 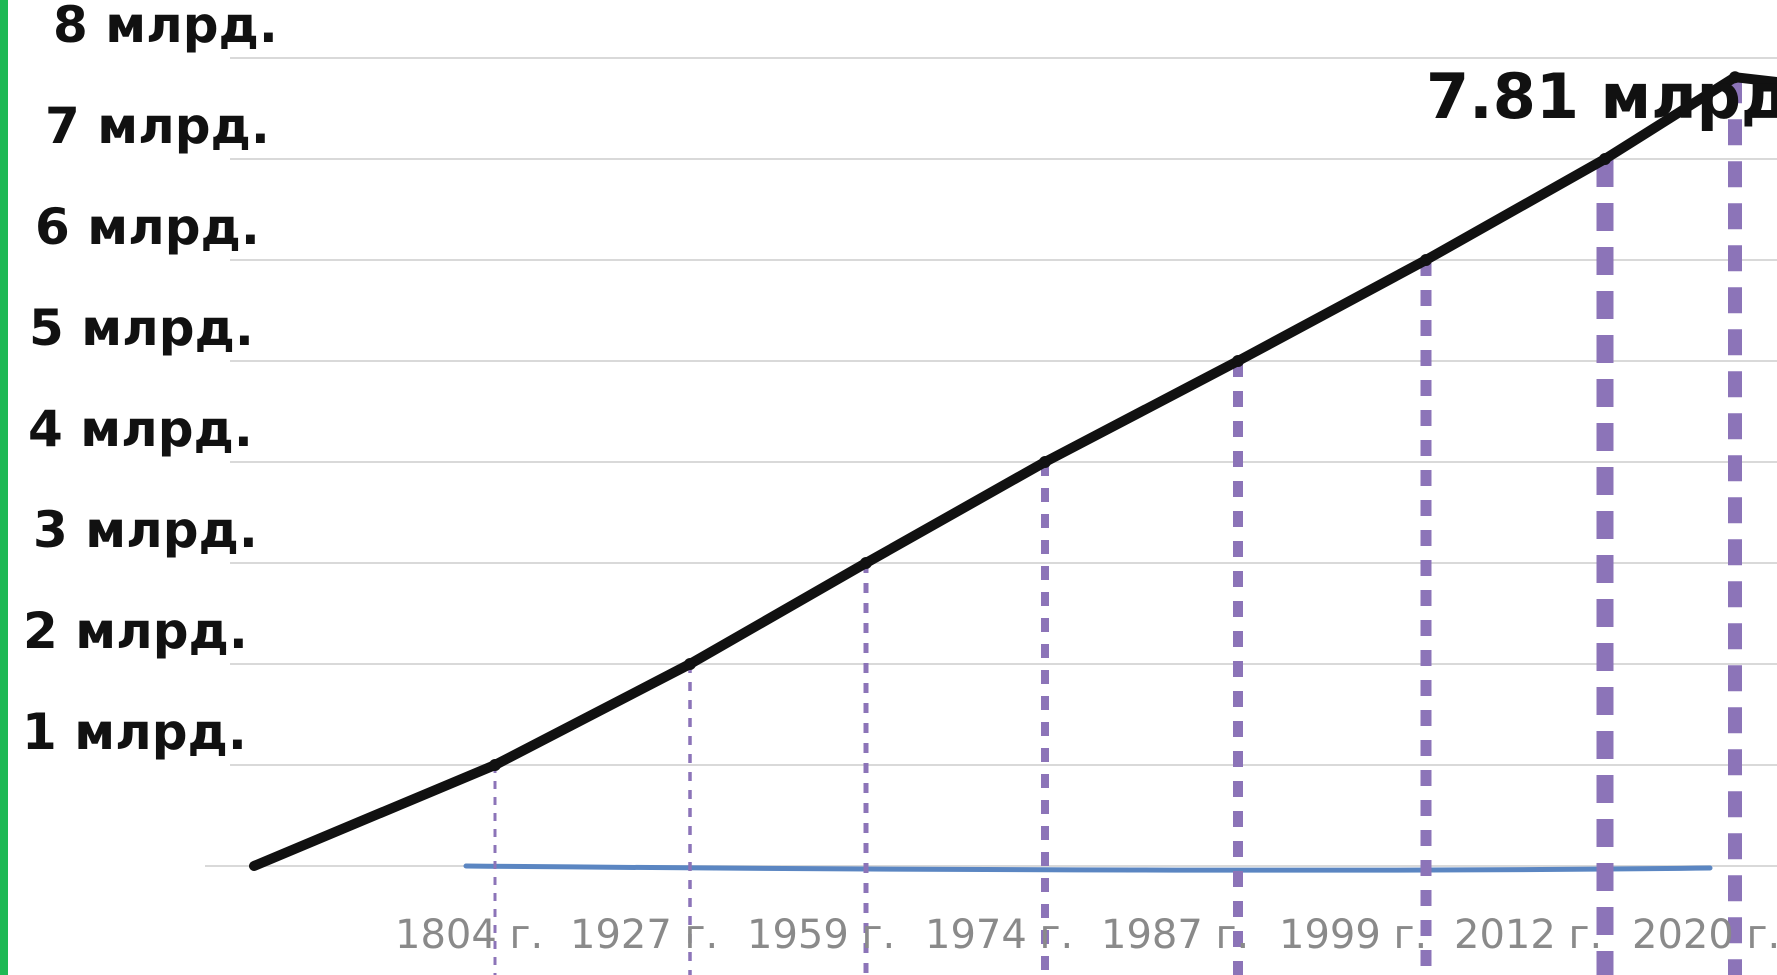 I want to click on y-tick-label: 2 млрд., so click(x=135, y=631).